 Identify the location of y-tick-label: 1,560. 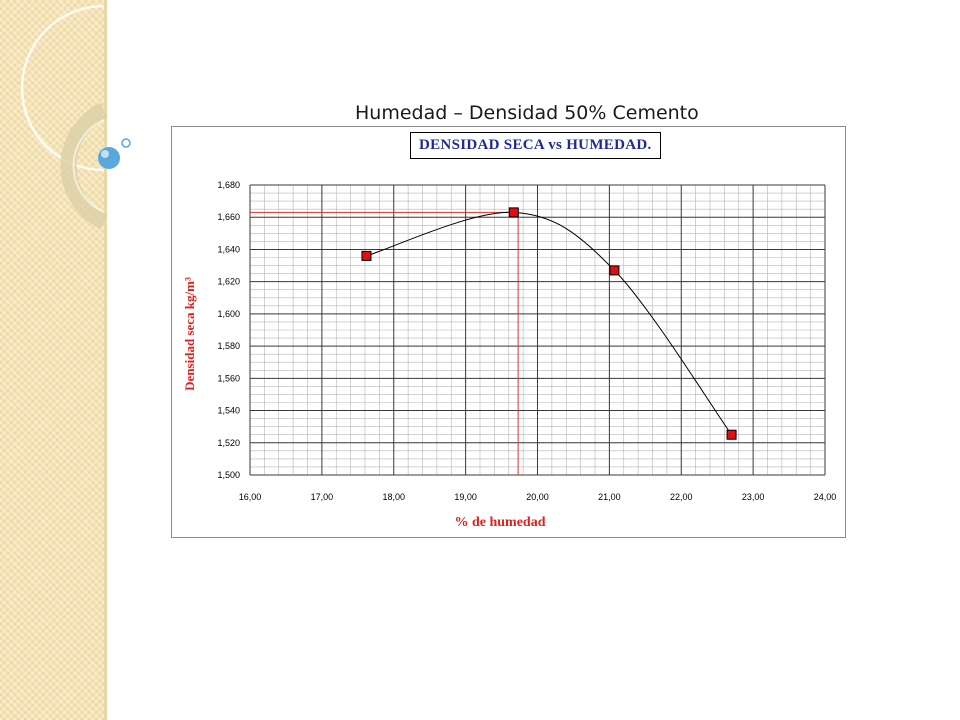
(228, 378).